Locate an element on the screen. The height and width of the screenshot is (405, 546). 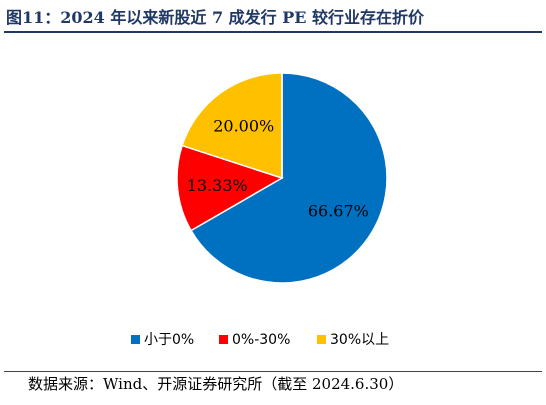
source-note: 数据来源：Wind、开源证券研究所（截至 2024.6.30） is located at coordinates (216, 384).